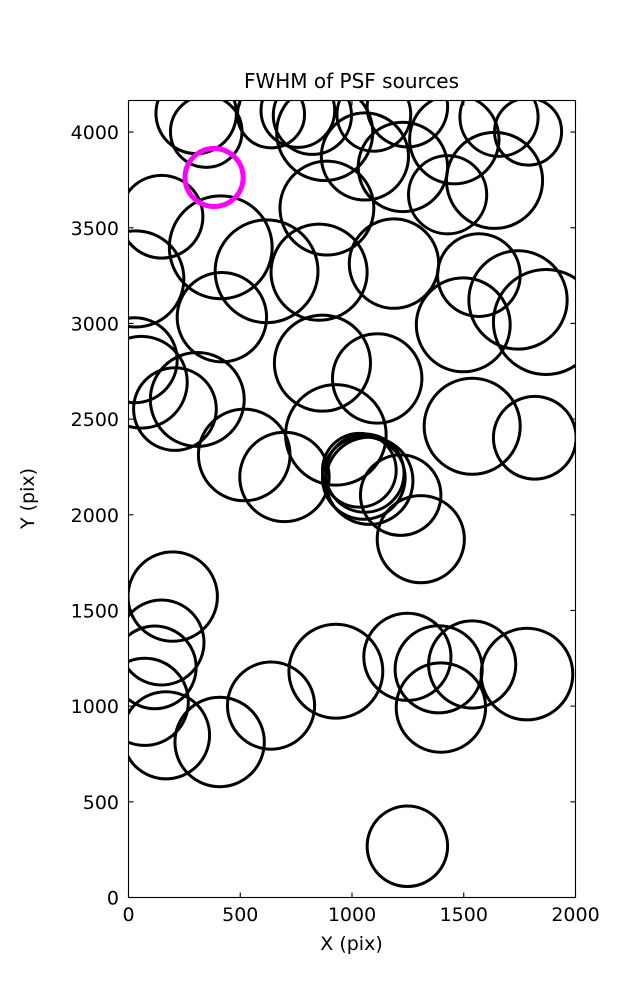  What do you see at coordinates (28, 499) in the screenshot?
I see `y-axis-label: Y (pix)` at bounding box center [28, 499].